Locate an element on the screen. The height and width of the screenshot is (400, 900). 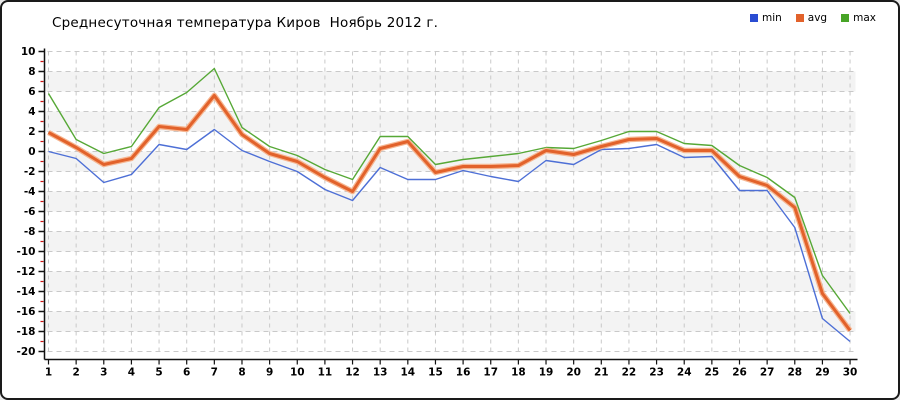
min-series-swatch-icon is located at coordinates (753, 18).